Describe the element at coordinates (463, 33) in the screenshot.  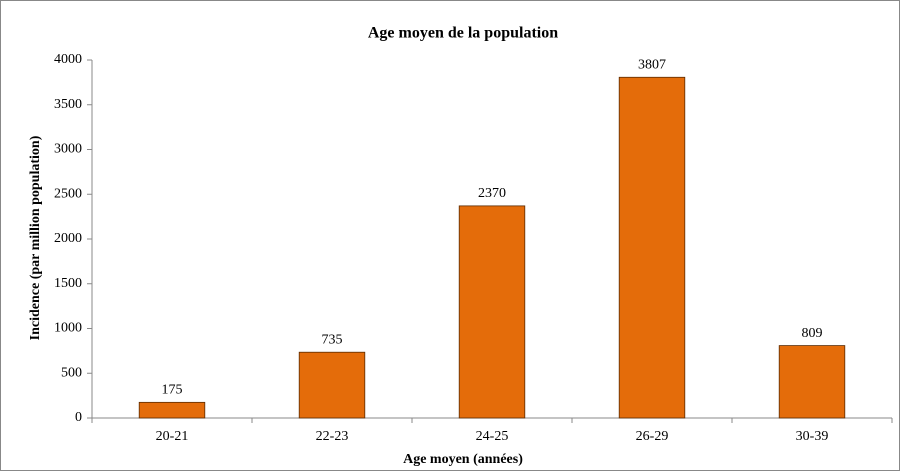
I see `chart-title: Age moyen de la population` at that location.